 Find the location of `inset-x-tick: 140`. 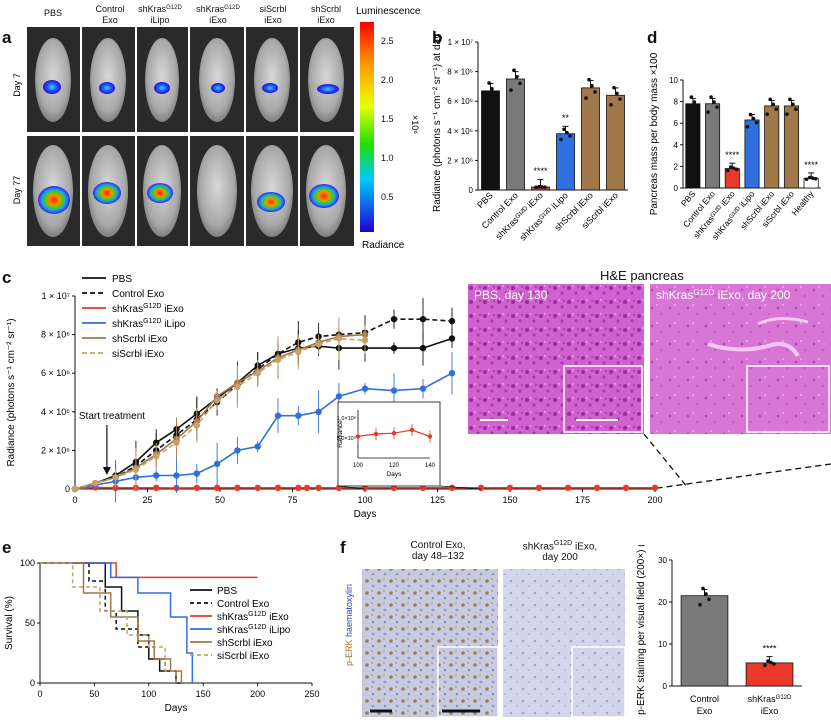

inset-x-tick: 140 is located at coordinates (430, 466).